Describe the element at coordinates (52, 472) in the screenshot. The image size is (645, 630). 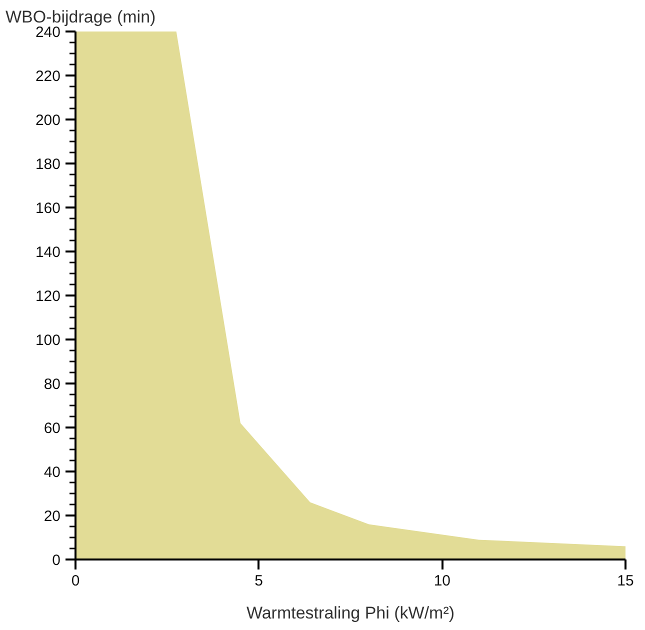
I see `y-tick-label: 40` at that location.